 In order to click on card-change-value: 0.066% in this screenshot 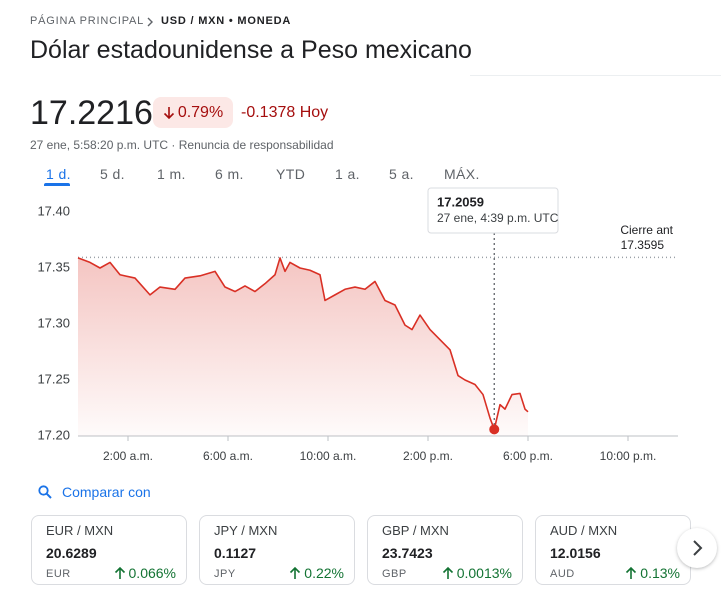, I will do `click(152, 573)`.